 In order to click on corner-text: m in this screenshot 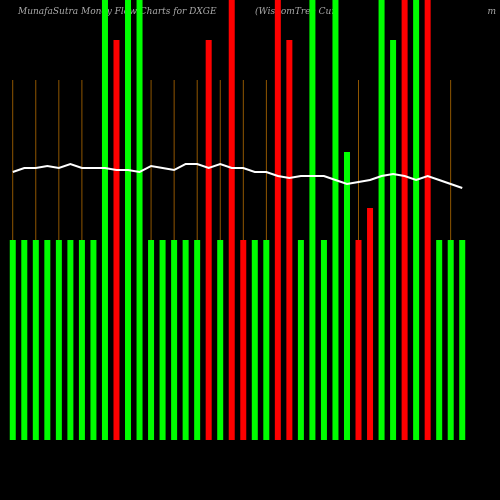, I will do `click(491, 12)`.